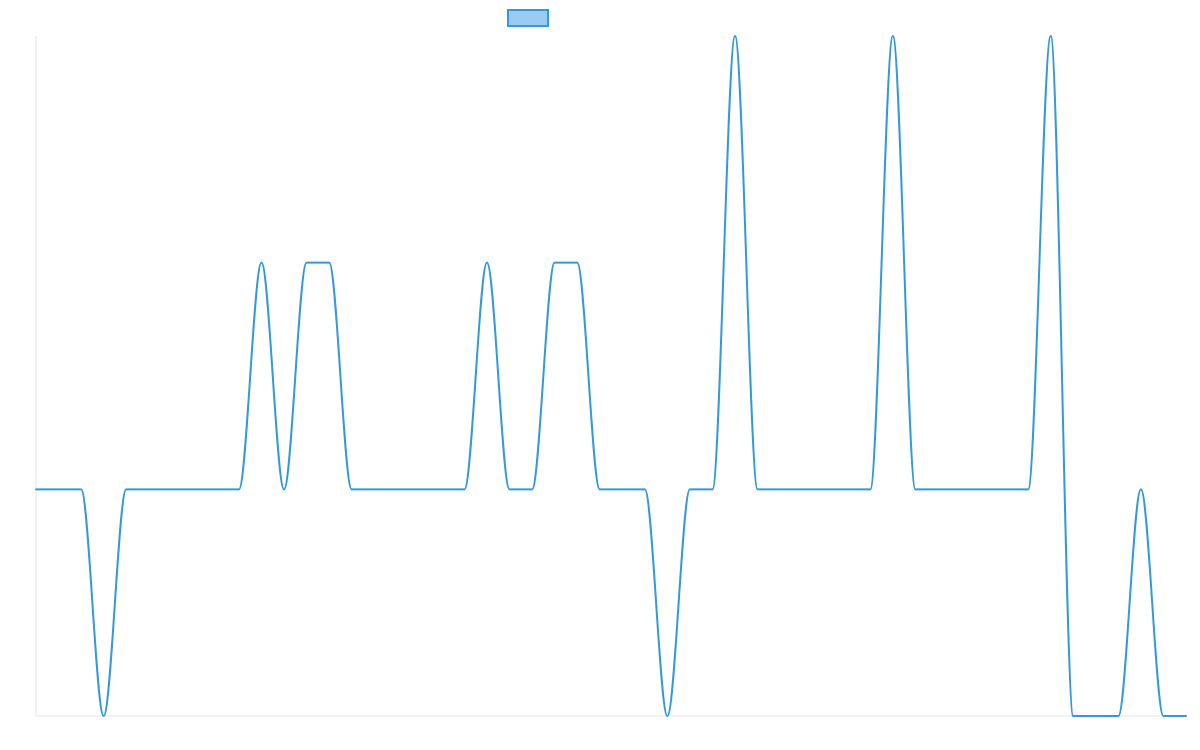  I want to click on legend-swatch, so click(528, 18).